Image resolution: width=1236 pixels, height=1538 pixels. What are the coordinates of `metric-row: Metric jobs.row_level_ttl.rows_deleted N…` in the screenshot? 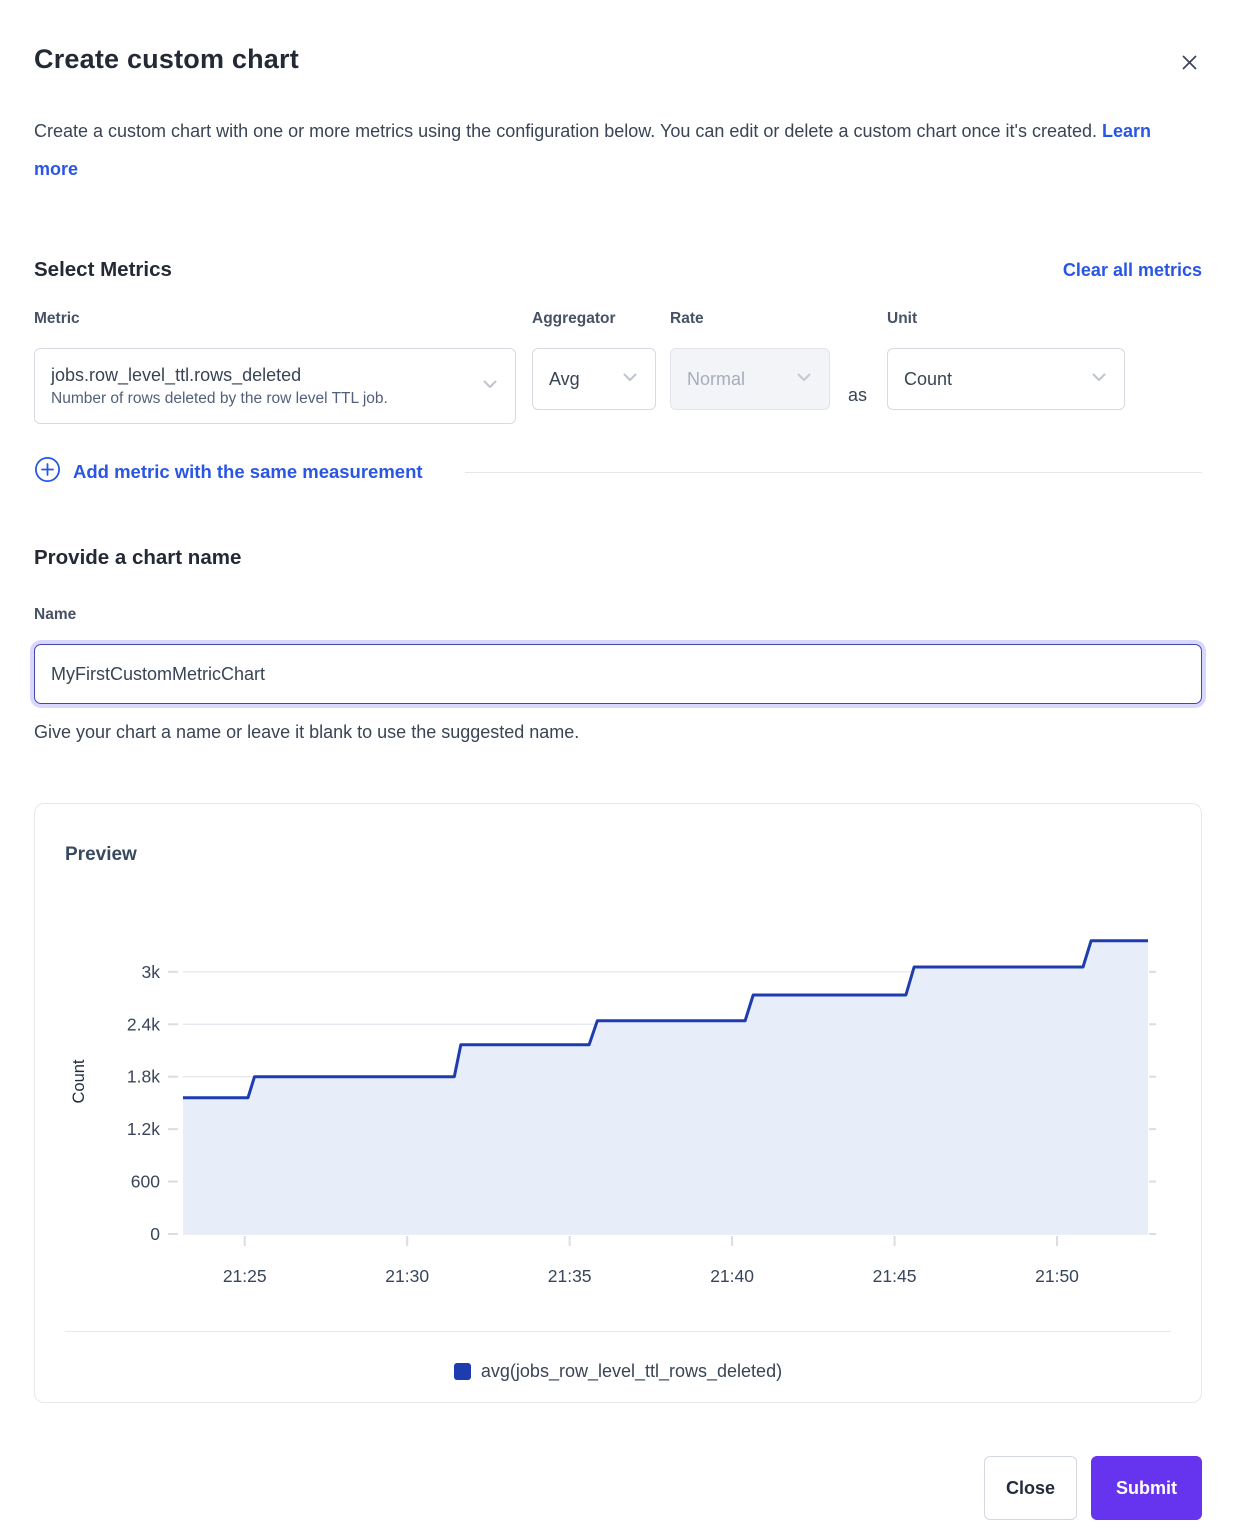 It's located at (618, 367).